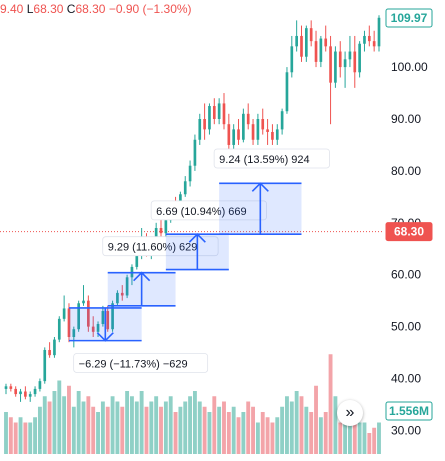 The width and height of the screenshot is (445, 461). What do you see at coordinates (409, 411) in the screenshot?
I see `volume-badge-text: 1.556M` at bounding box center [409, 411].